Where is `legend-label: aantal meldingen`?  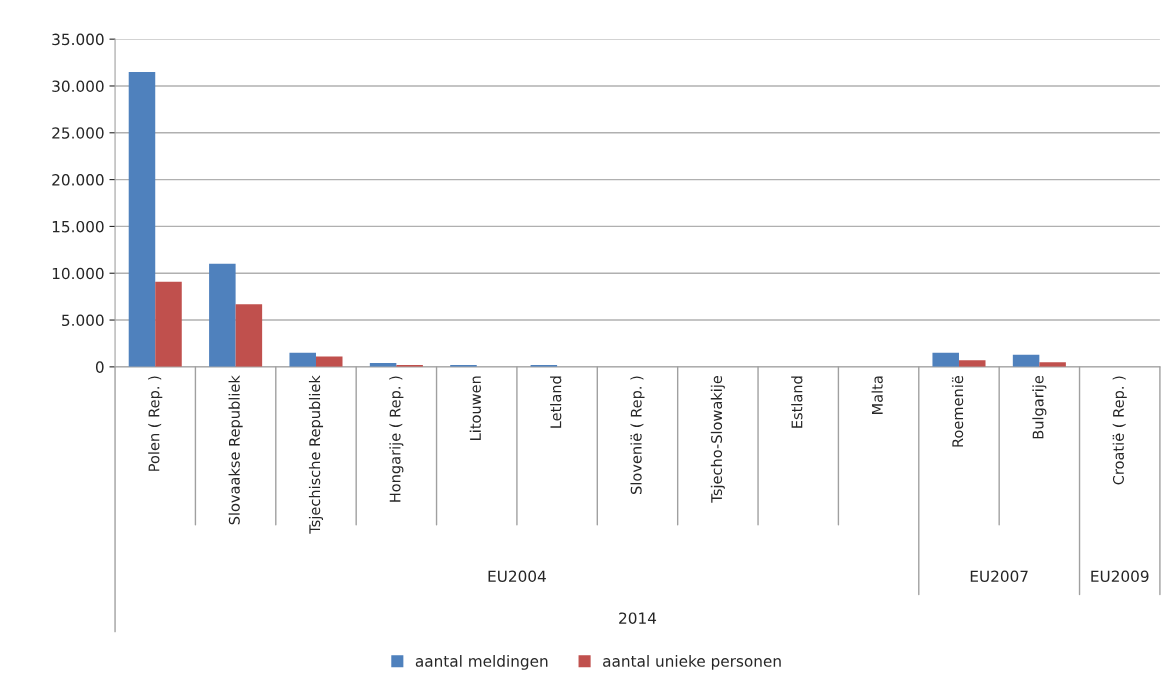 legend-label: aantal meldingen is located at coordinates (481, 662).